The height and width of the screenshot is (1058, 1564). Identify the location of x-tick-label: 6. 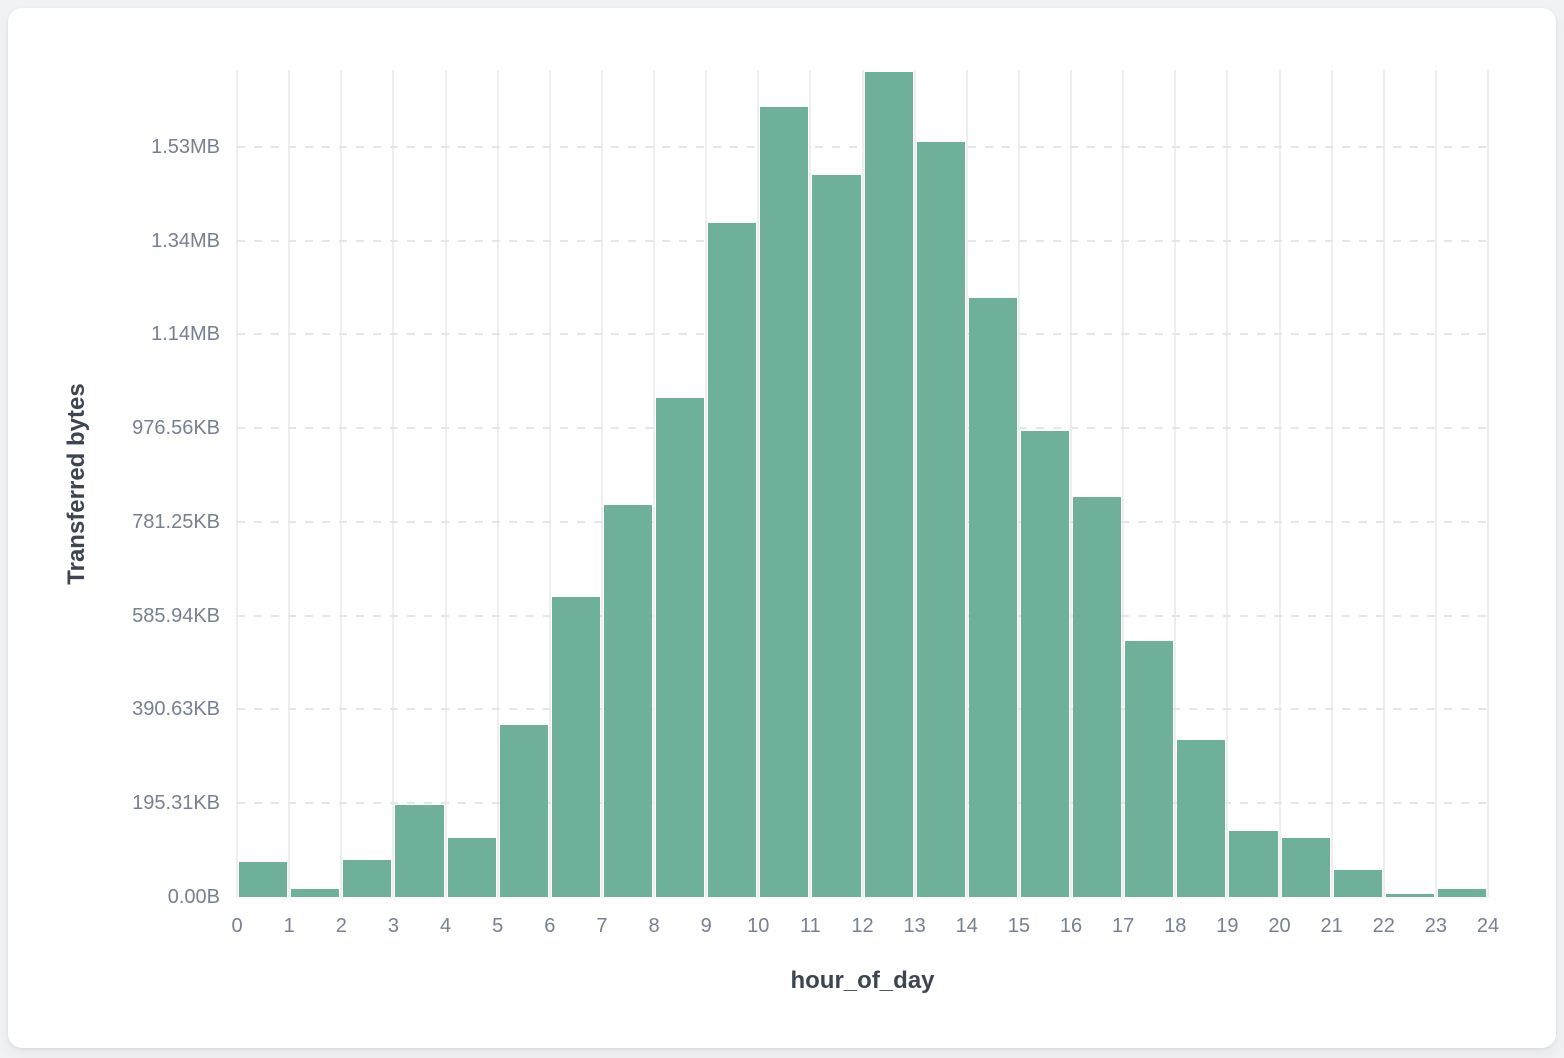
(550, 926).